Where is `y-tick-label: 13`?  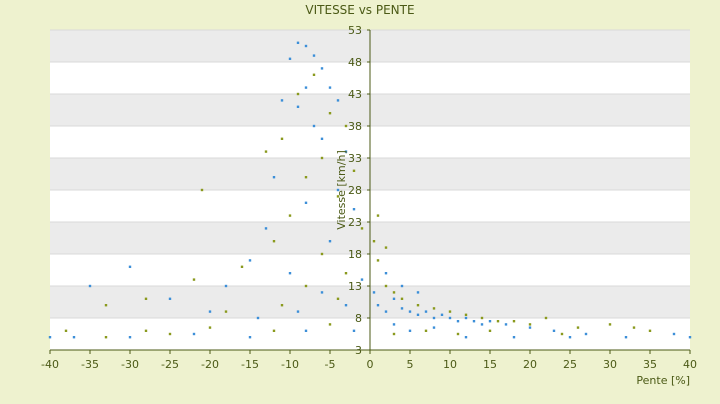
y-tick-label: 13 is located at coordinates (355, 286).